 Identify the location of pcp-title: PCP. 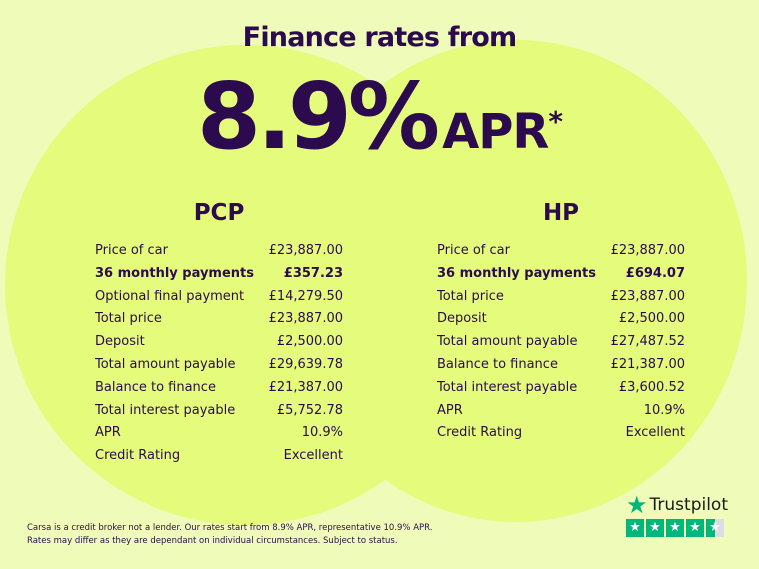
(219, 213).